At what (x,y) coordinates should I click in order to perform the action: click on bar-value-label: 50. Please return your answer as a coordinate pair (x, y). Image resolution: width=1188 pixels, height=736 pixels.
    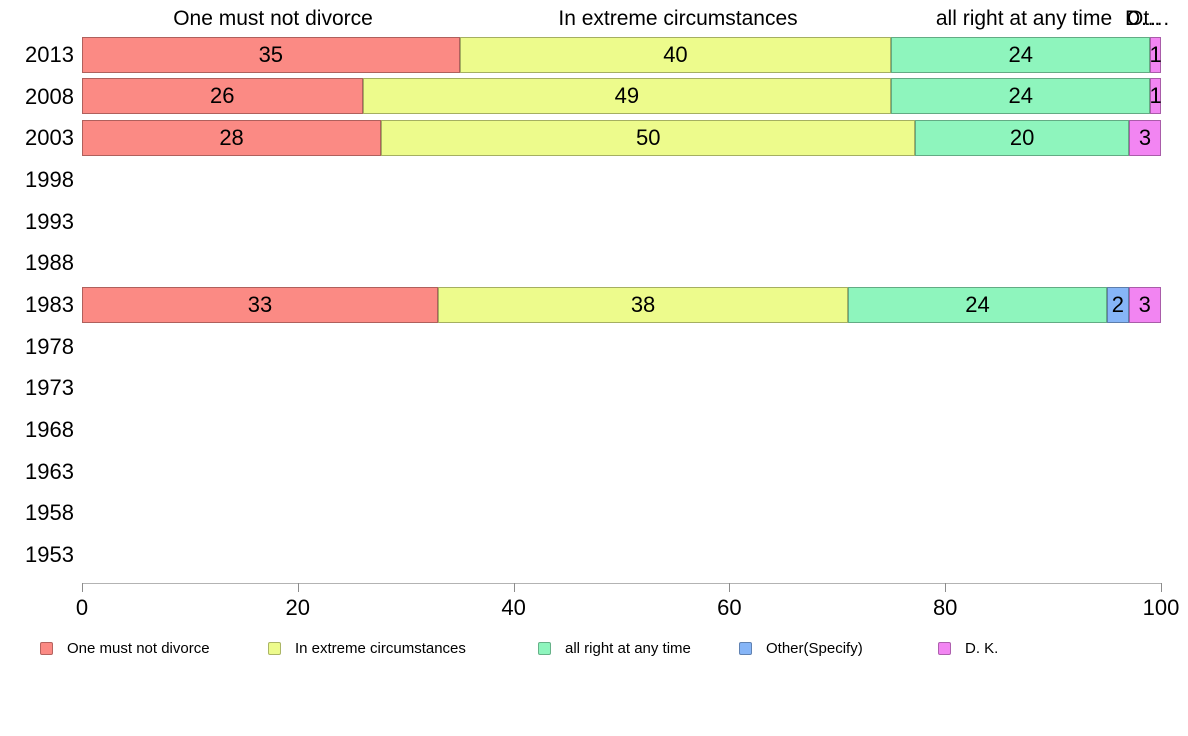
    Looking at the image, I should click on (648, 138).